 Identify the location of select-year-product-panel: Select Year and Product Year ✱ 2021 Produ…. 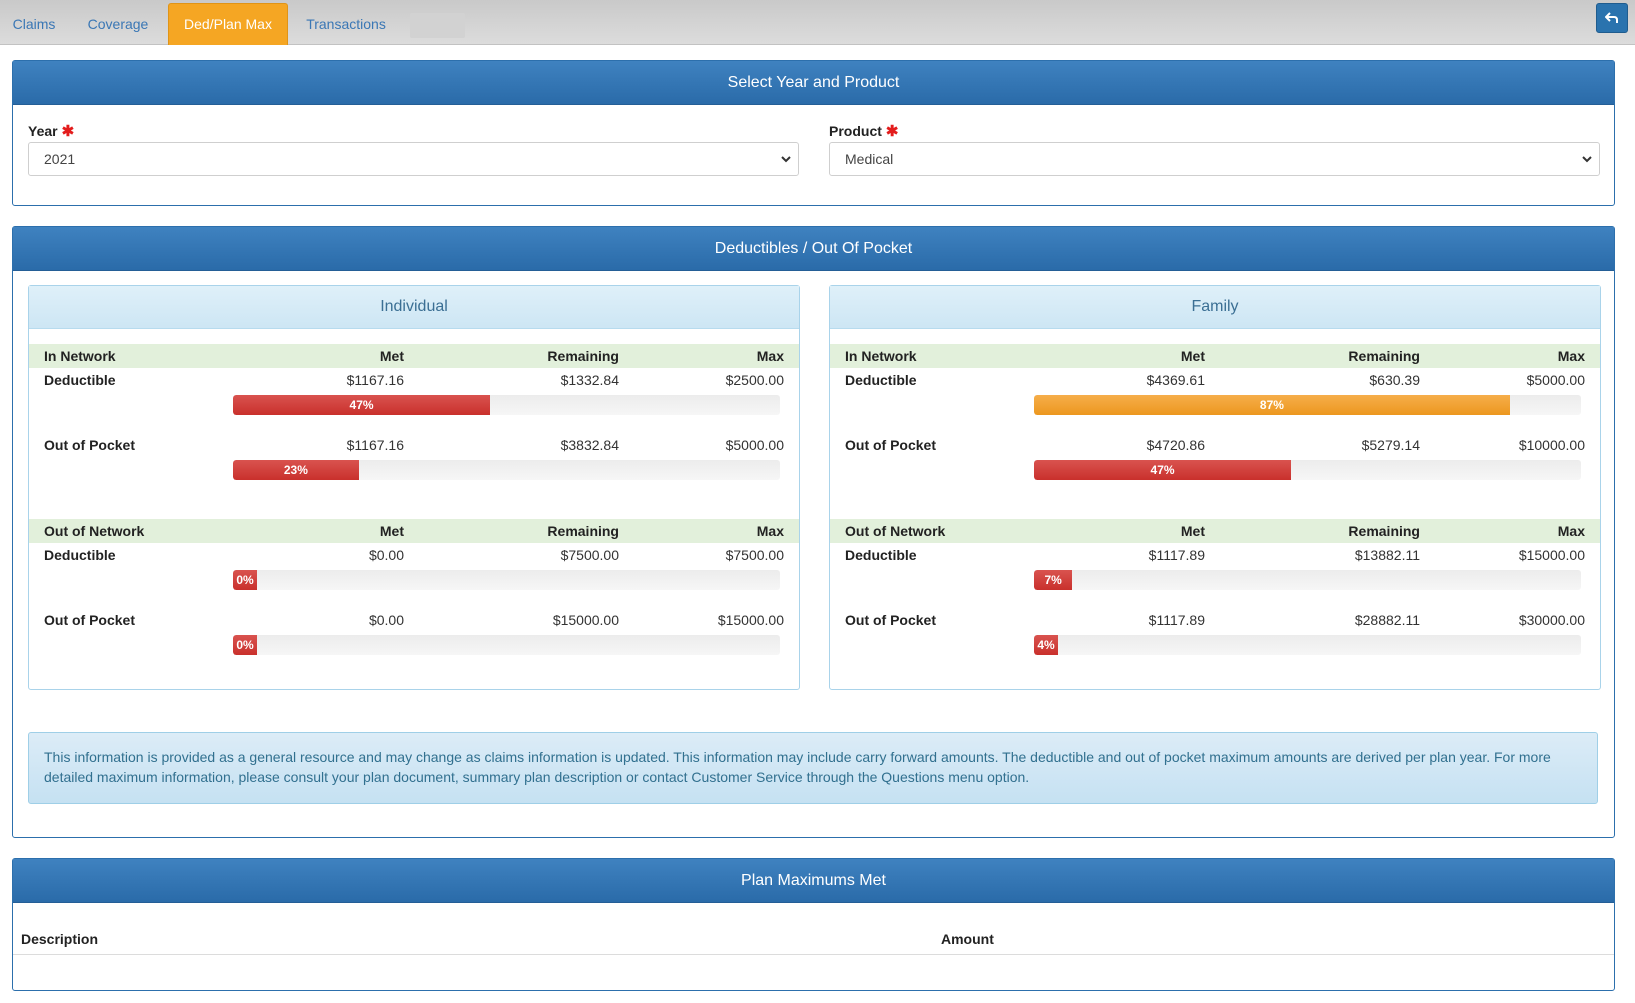
(813, 133).